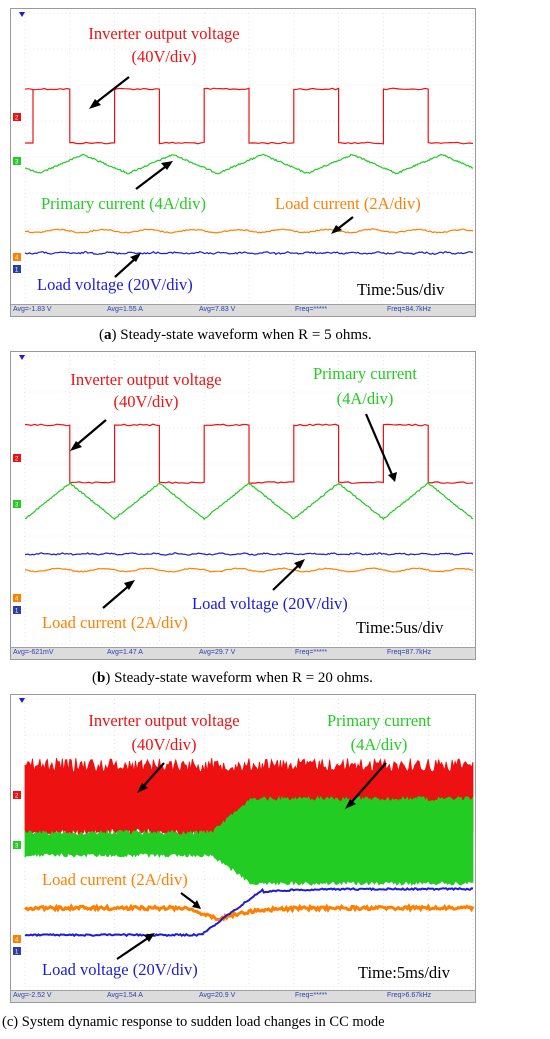 The width and height of the screenshot is (550, 1039). I want to click on series-inverter-voltage-b, so click(249, 453).